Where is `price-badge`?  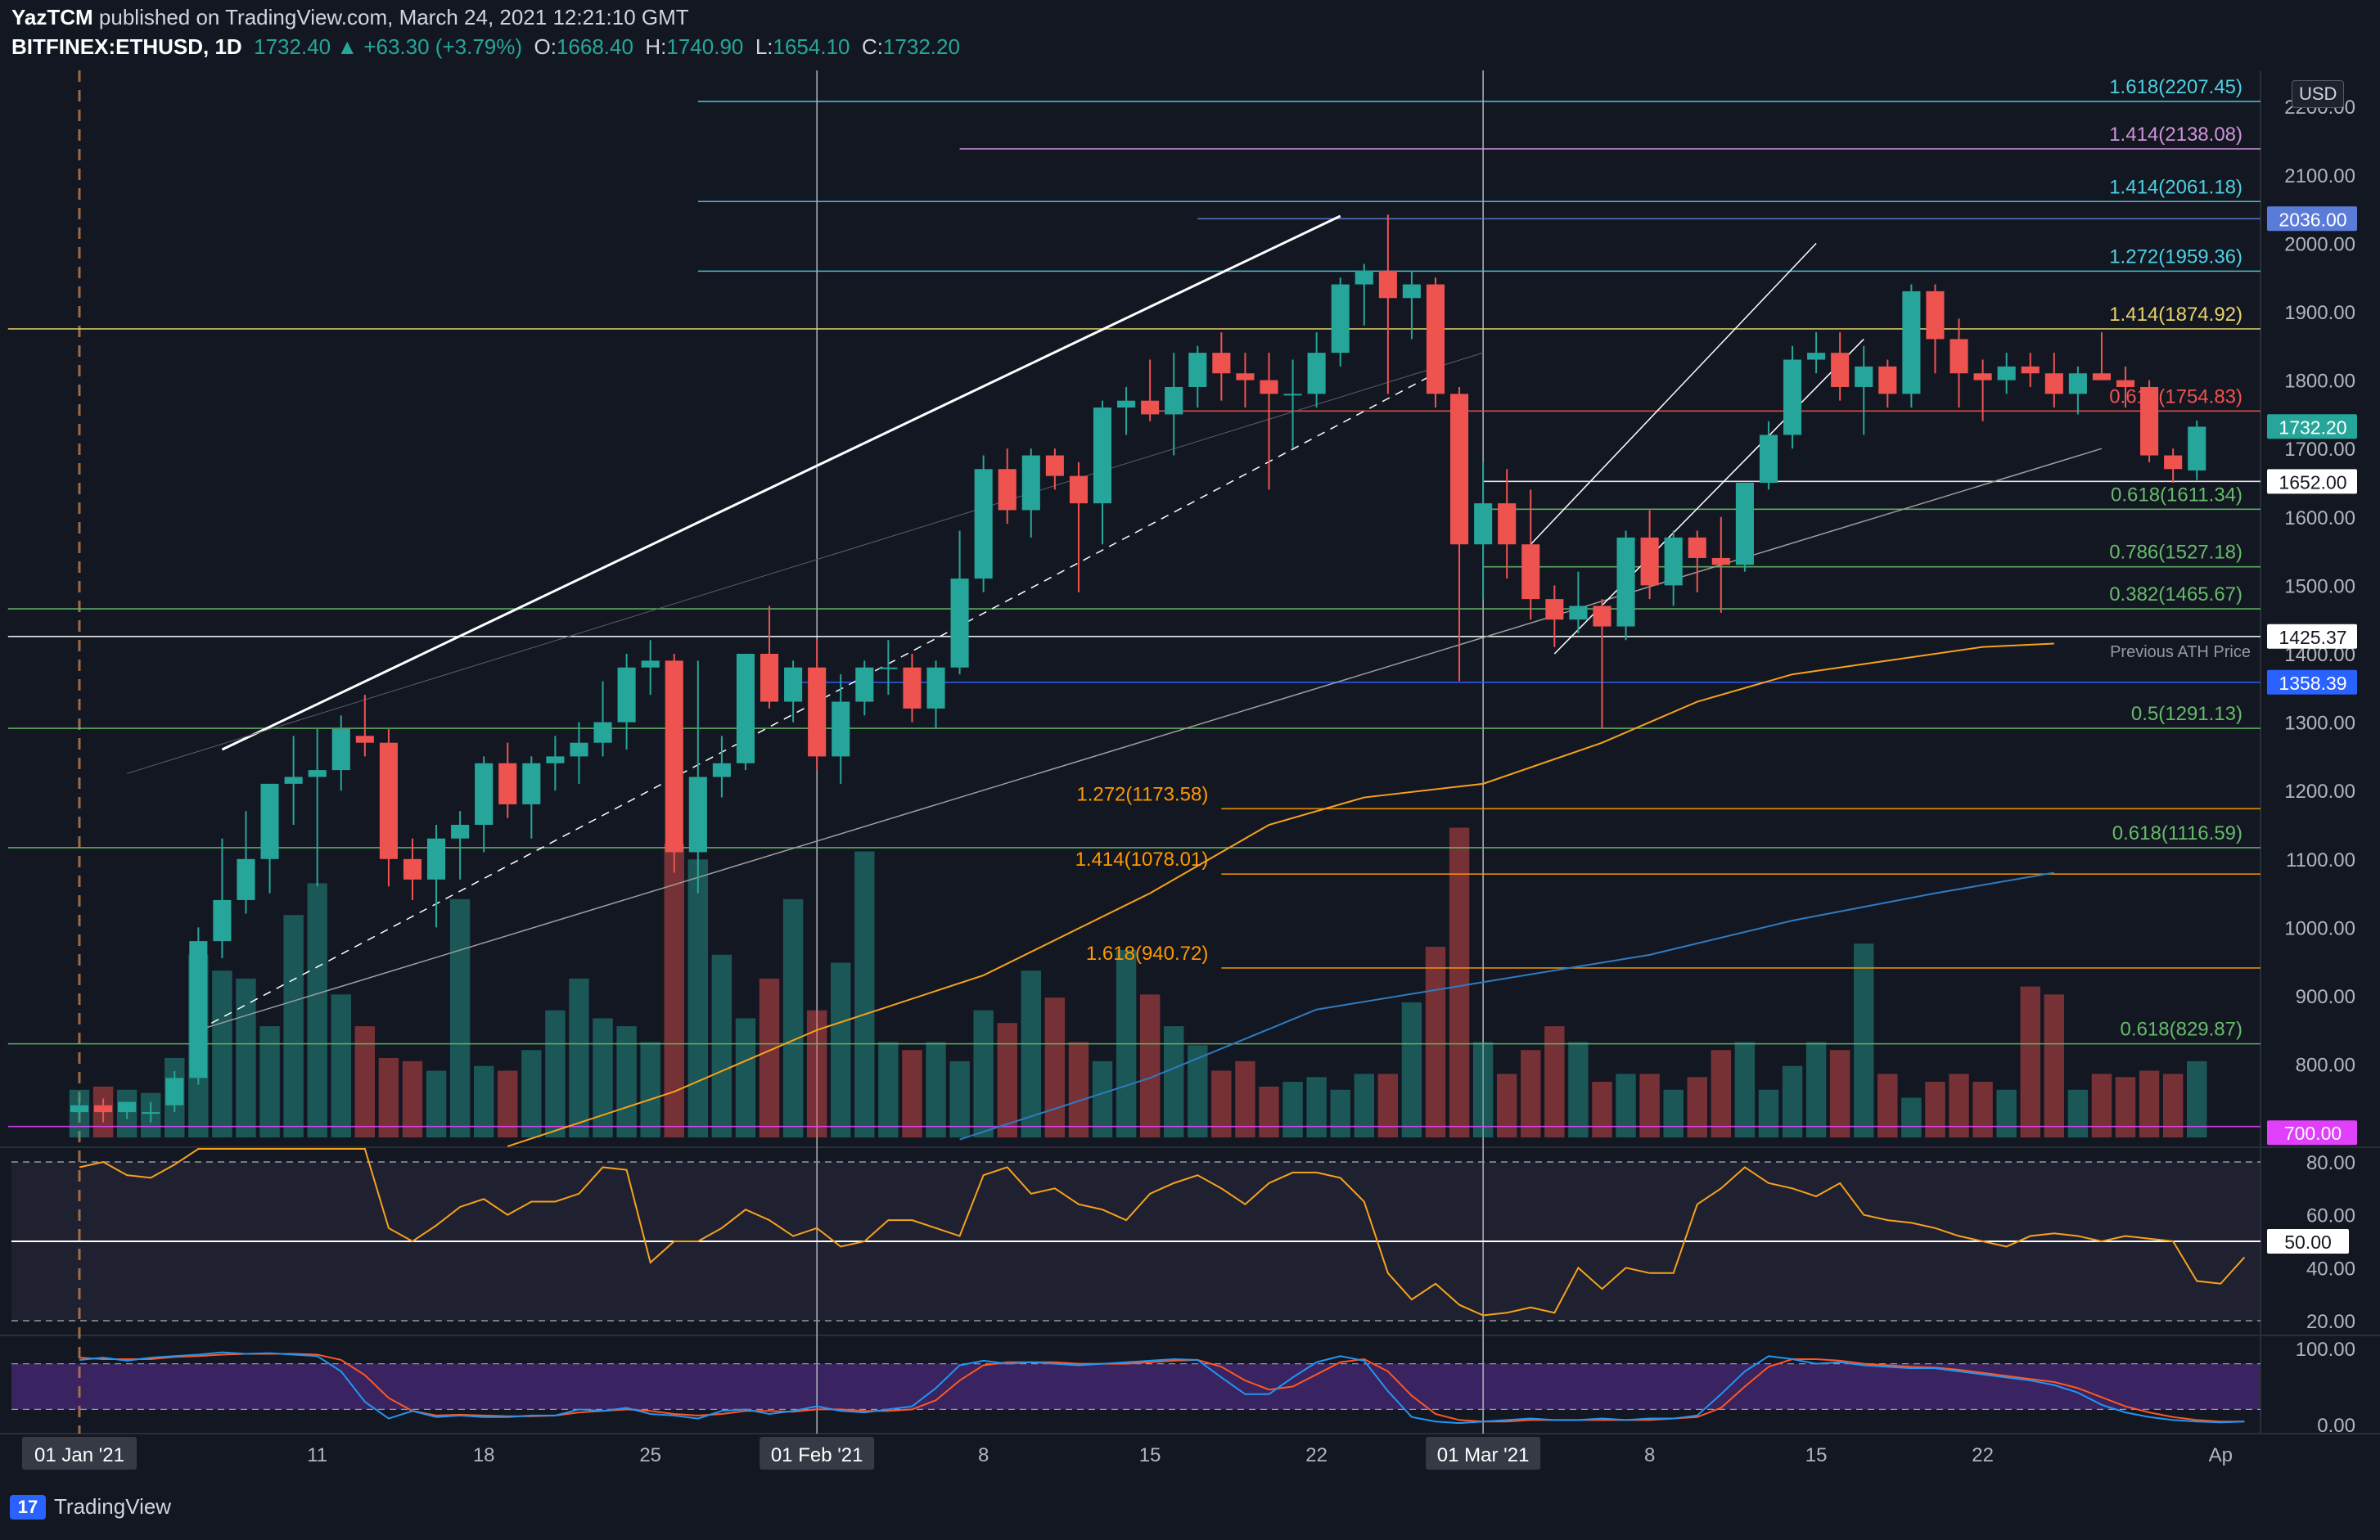 price-badge is located at coordinates (2312, 682).